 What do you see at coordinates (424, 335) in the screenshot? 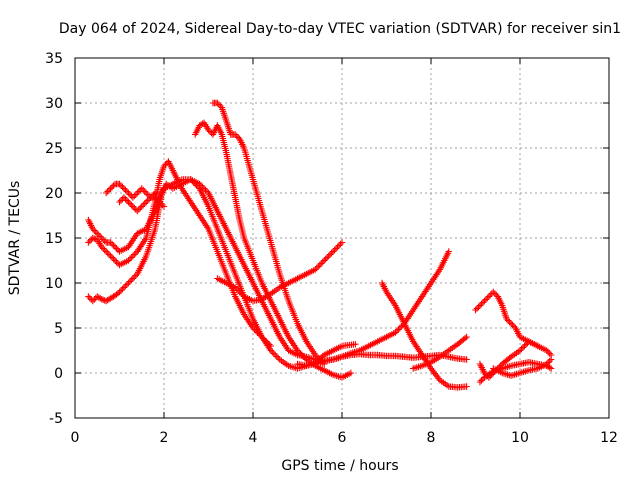
I see `series-arc10` at bounding box center [424, 335].